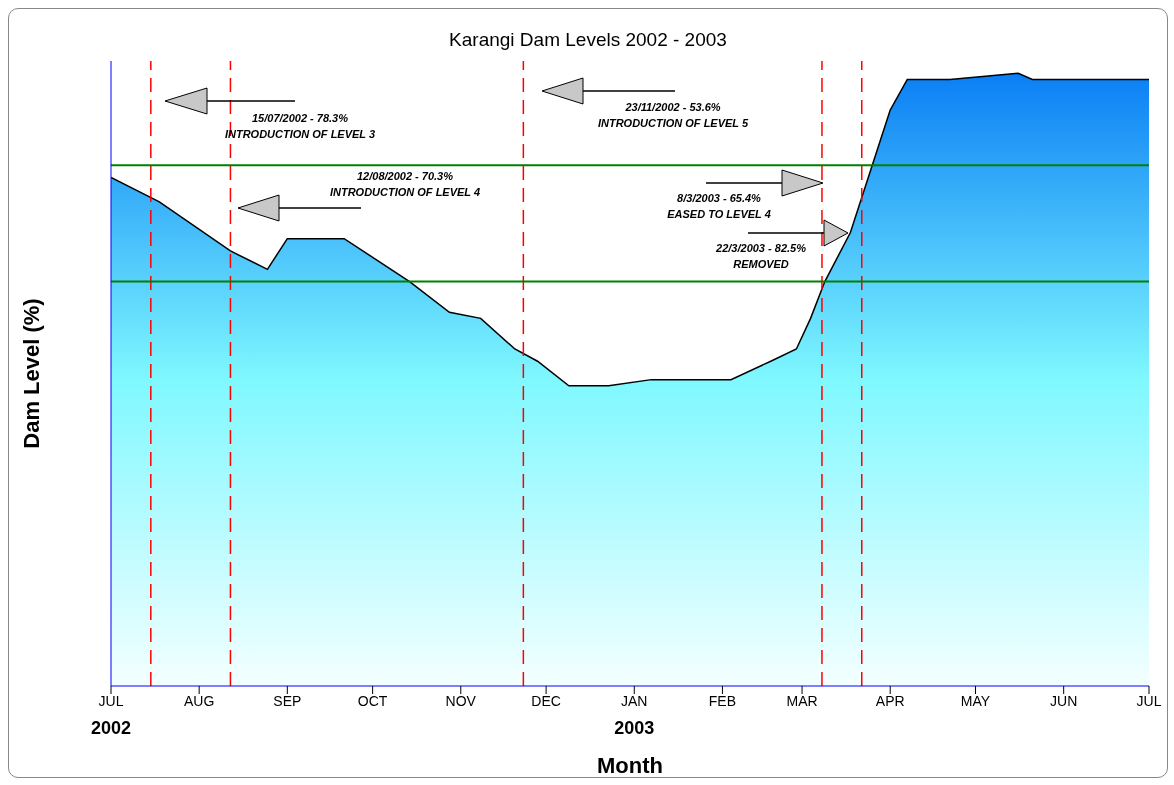 This screenshot has height=785, width=1174. Describe the element at coordinates (300, 126) in the screenshot. I see `annotation: 15/07/2002 - 78.3% INTRODUCTION OF LEVEL 3` at that location.